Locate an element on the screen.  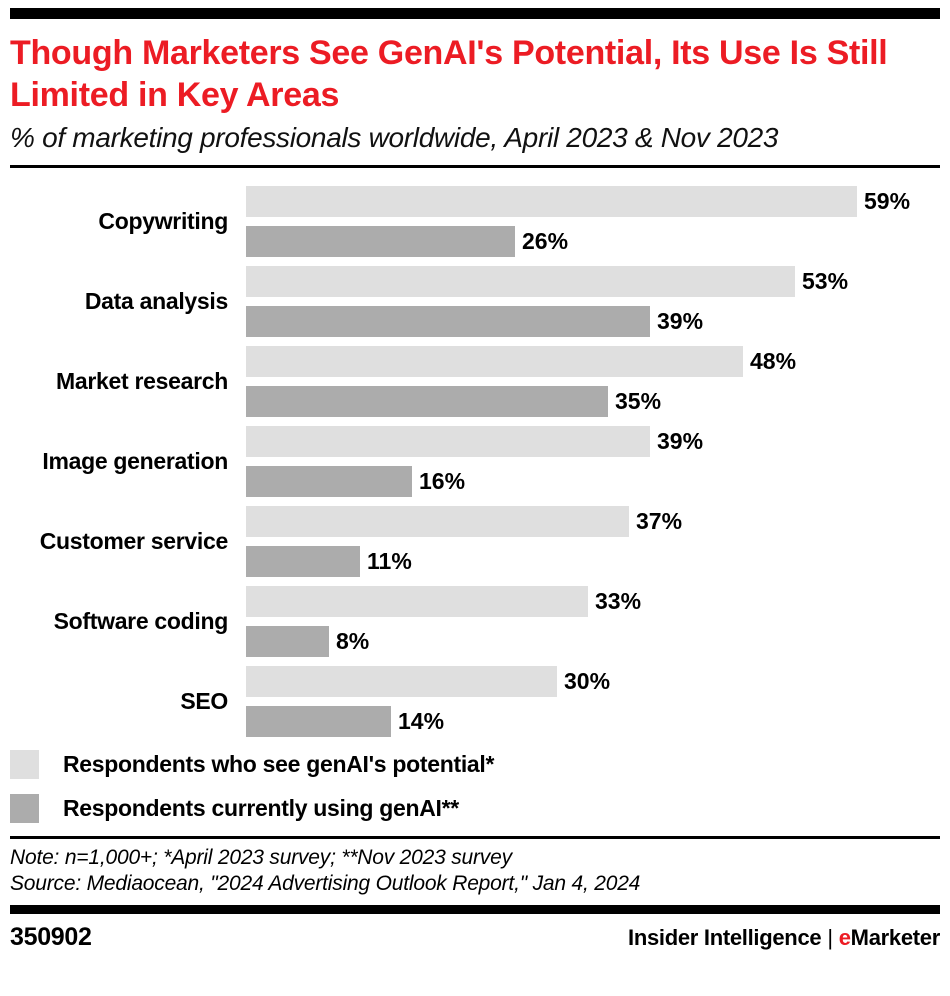
bar-line: 11% is located at coordinates (593, 561).